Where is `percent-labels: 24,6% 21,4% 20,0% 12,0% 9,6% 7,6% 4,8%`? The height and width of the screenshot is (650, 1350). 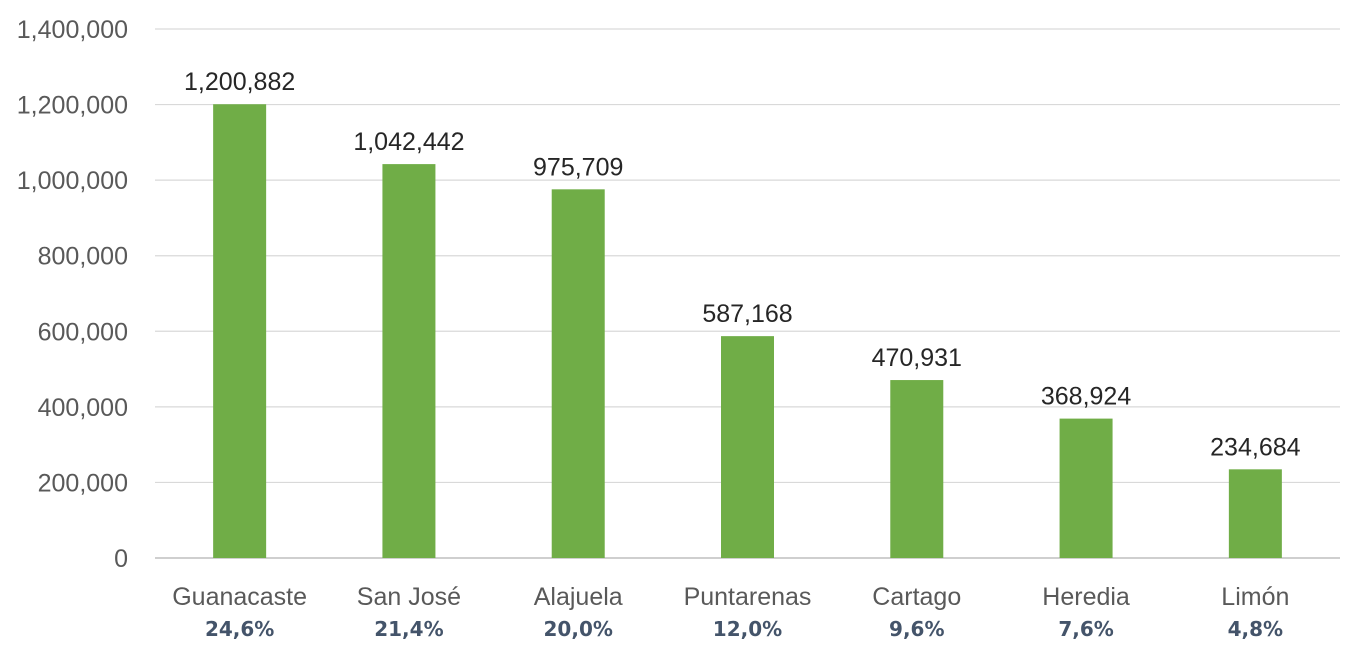 percent-labels: 24,6% 21,4% 20,0% 12,0% 9,6% 7,6% 4,8% is located at coordinates (744, 629).